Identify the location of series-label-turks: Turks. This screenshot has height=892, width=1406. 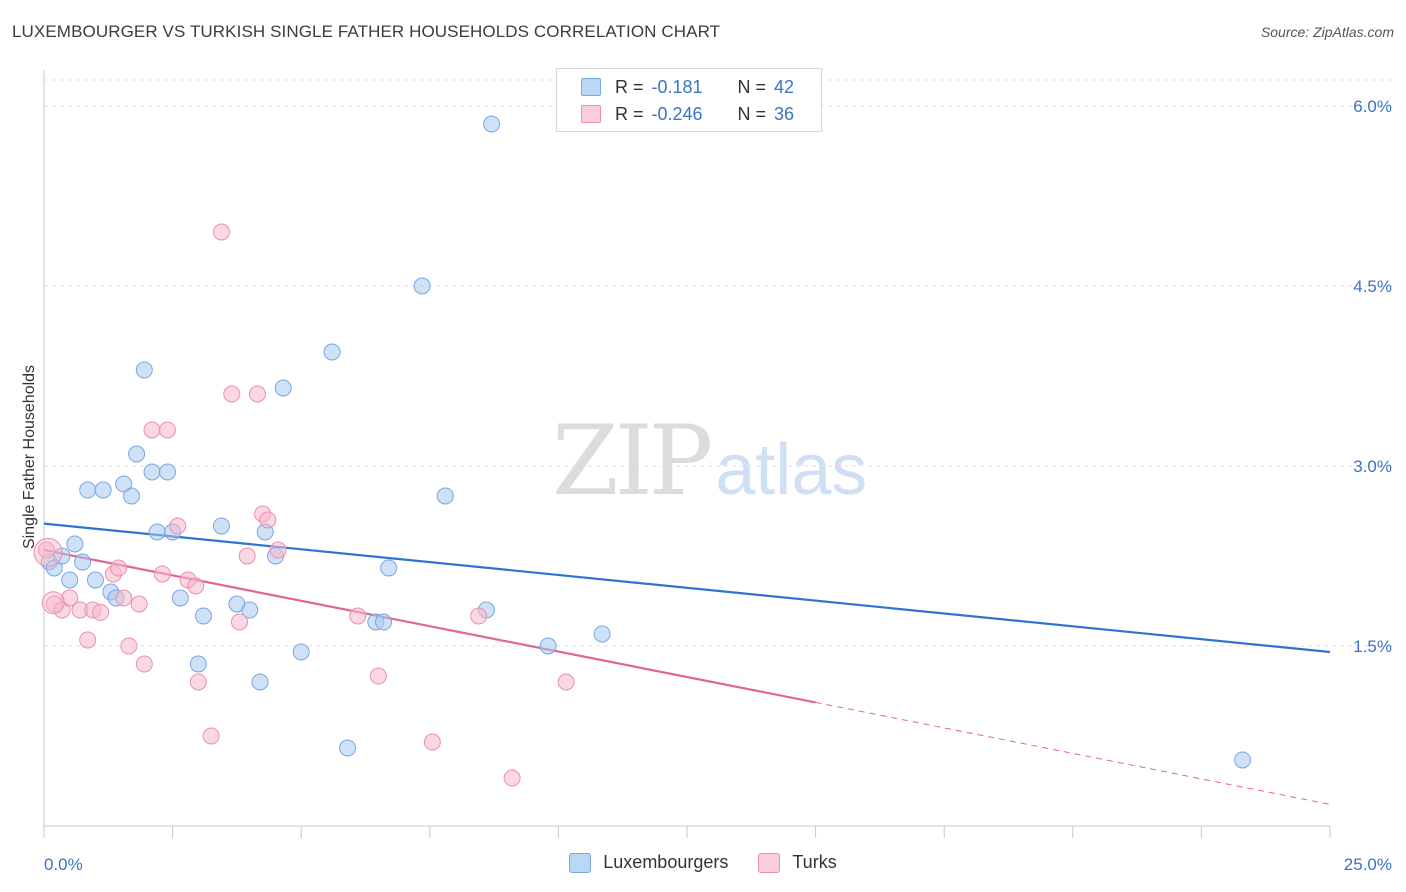
(814, 862).